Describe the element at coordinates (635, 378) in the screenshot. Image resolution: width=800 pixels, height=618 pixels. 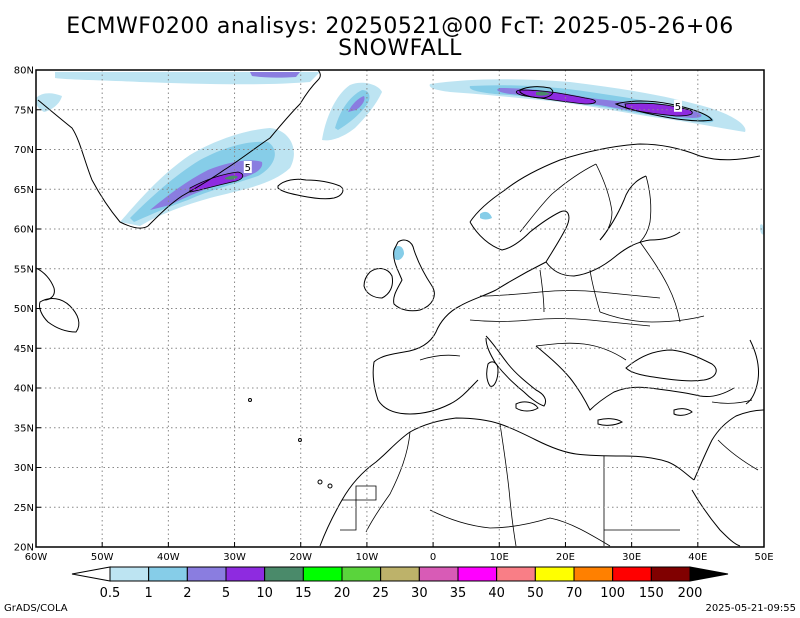
I see `coast-balkans` at that location.